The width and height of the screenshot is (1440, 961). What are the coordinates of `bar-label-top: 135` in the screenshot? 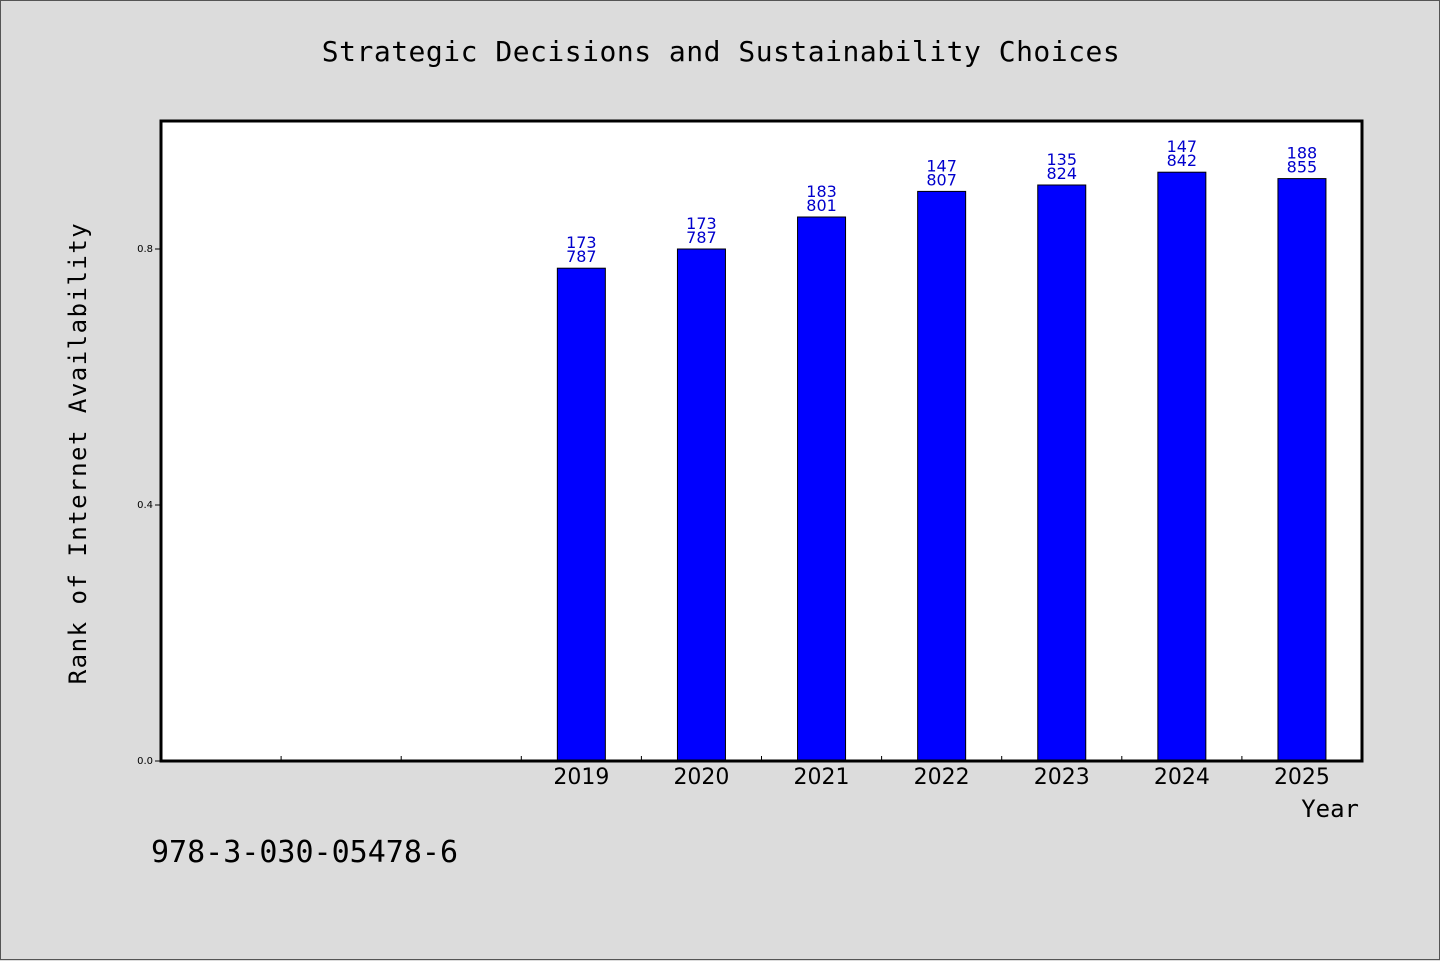 It's located at (1061, 159).